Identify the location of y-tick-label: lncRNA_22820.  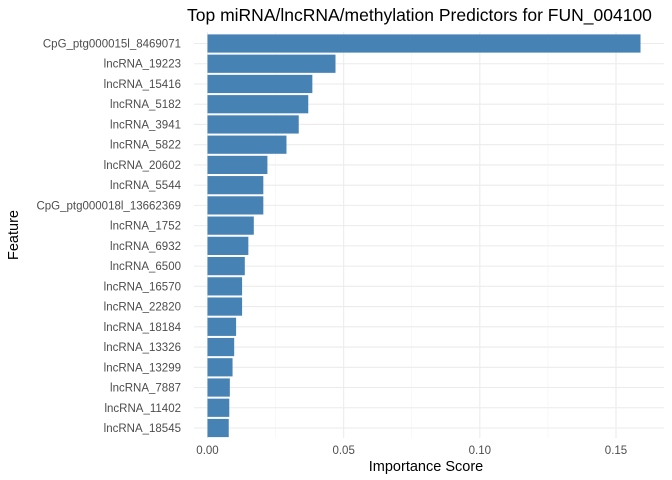
(142, 308).